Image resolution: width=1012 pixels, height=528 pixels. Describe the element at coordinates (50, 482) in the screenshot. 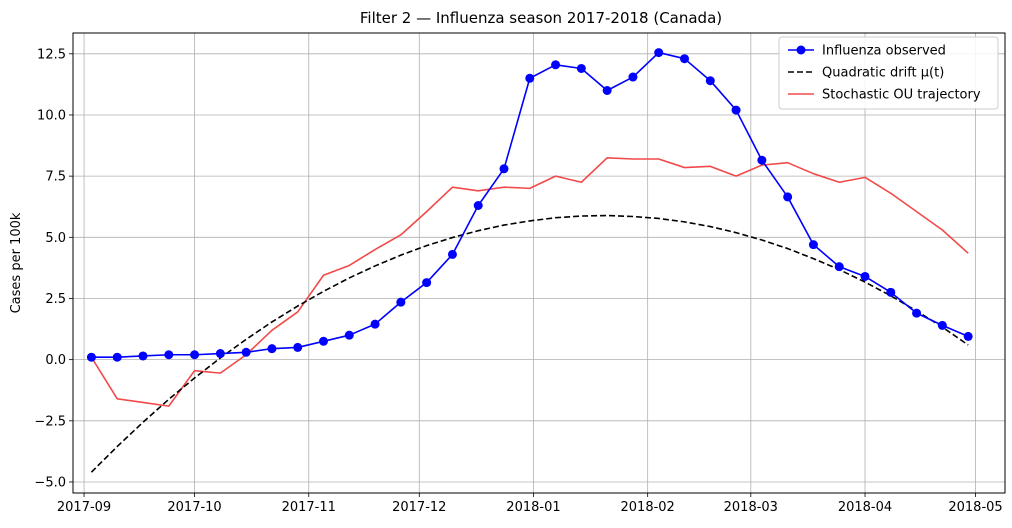

I see `y-tick-label: −5.0` at that location.